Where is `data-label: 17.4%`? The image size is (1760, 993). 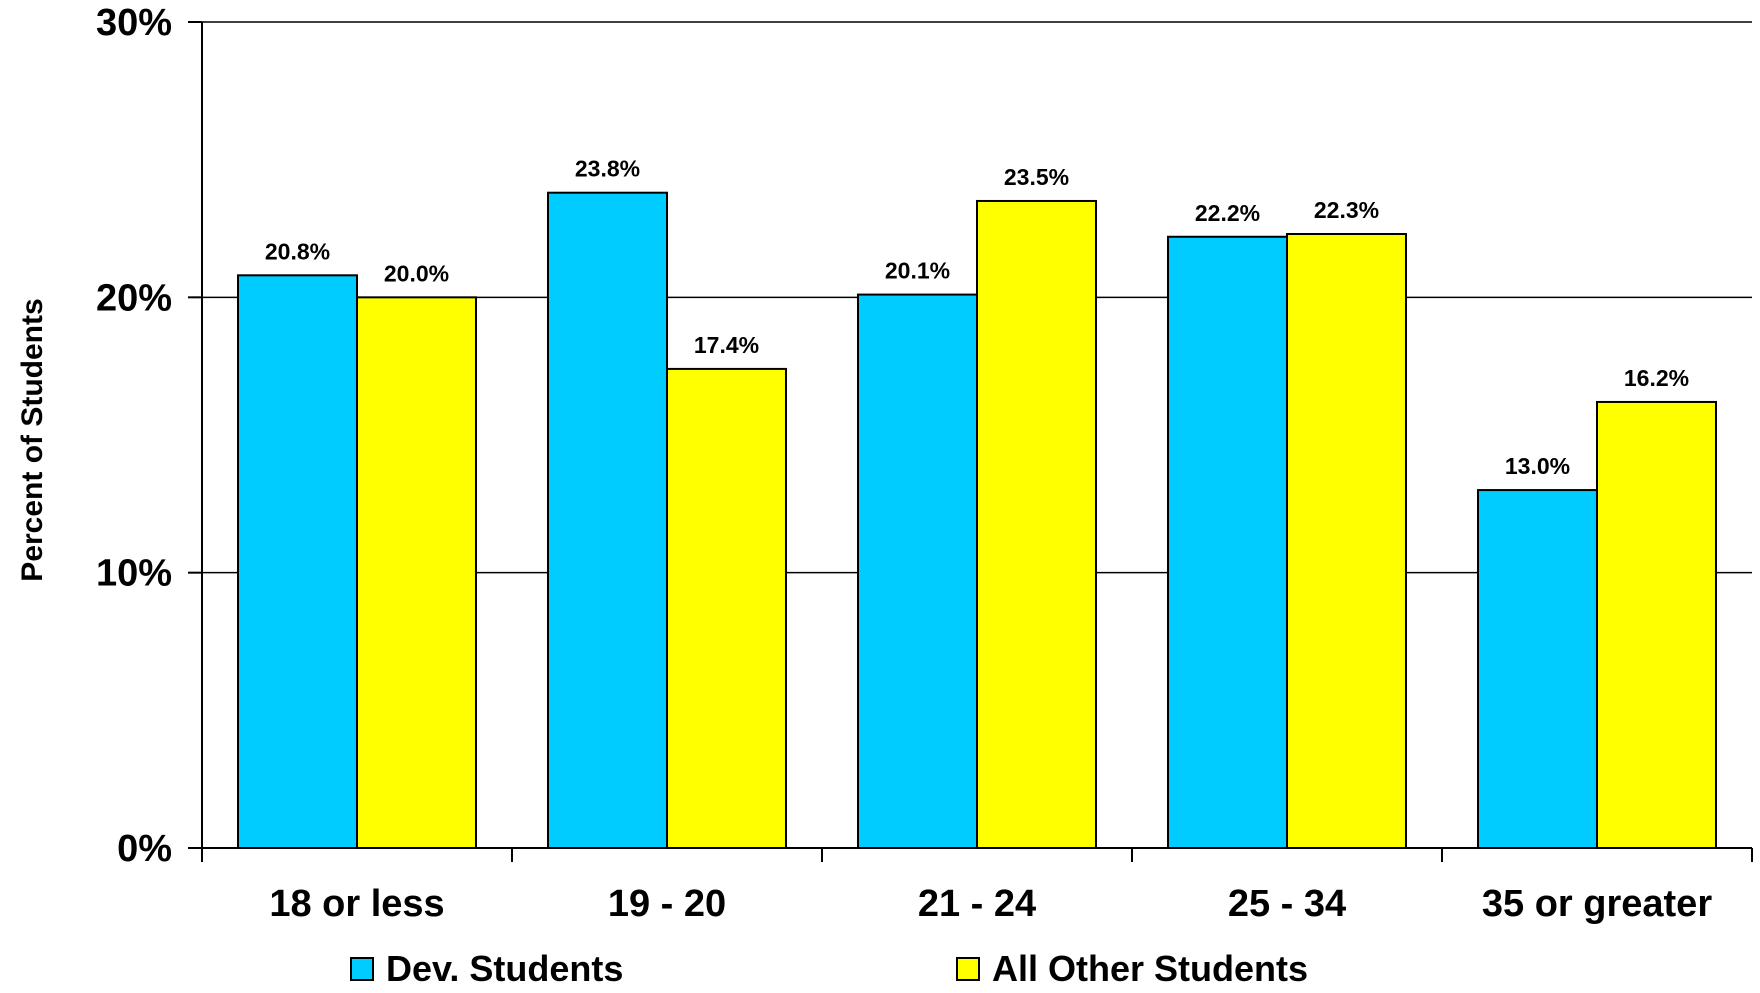
data-label: 17.4% is located at coordinates (726, 345).